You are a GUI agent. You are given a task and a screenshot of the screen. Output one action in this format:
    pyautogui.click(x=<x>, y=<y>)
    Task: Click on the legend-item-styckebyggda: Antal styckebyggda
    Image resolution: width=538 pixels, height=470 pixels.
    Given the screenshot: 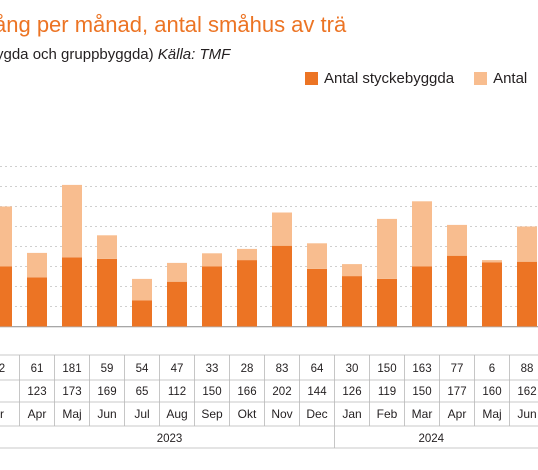 What is the action you would take?
    pyautogui.click(x=379, y=78)
    